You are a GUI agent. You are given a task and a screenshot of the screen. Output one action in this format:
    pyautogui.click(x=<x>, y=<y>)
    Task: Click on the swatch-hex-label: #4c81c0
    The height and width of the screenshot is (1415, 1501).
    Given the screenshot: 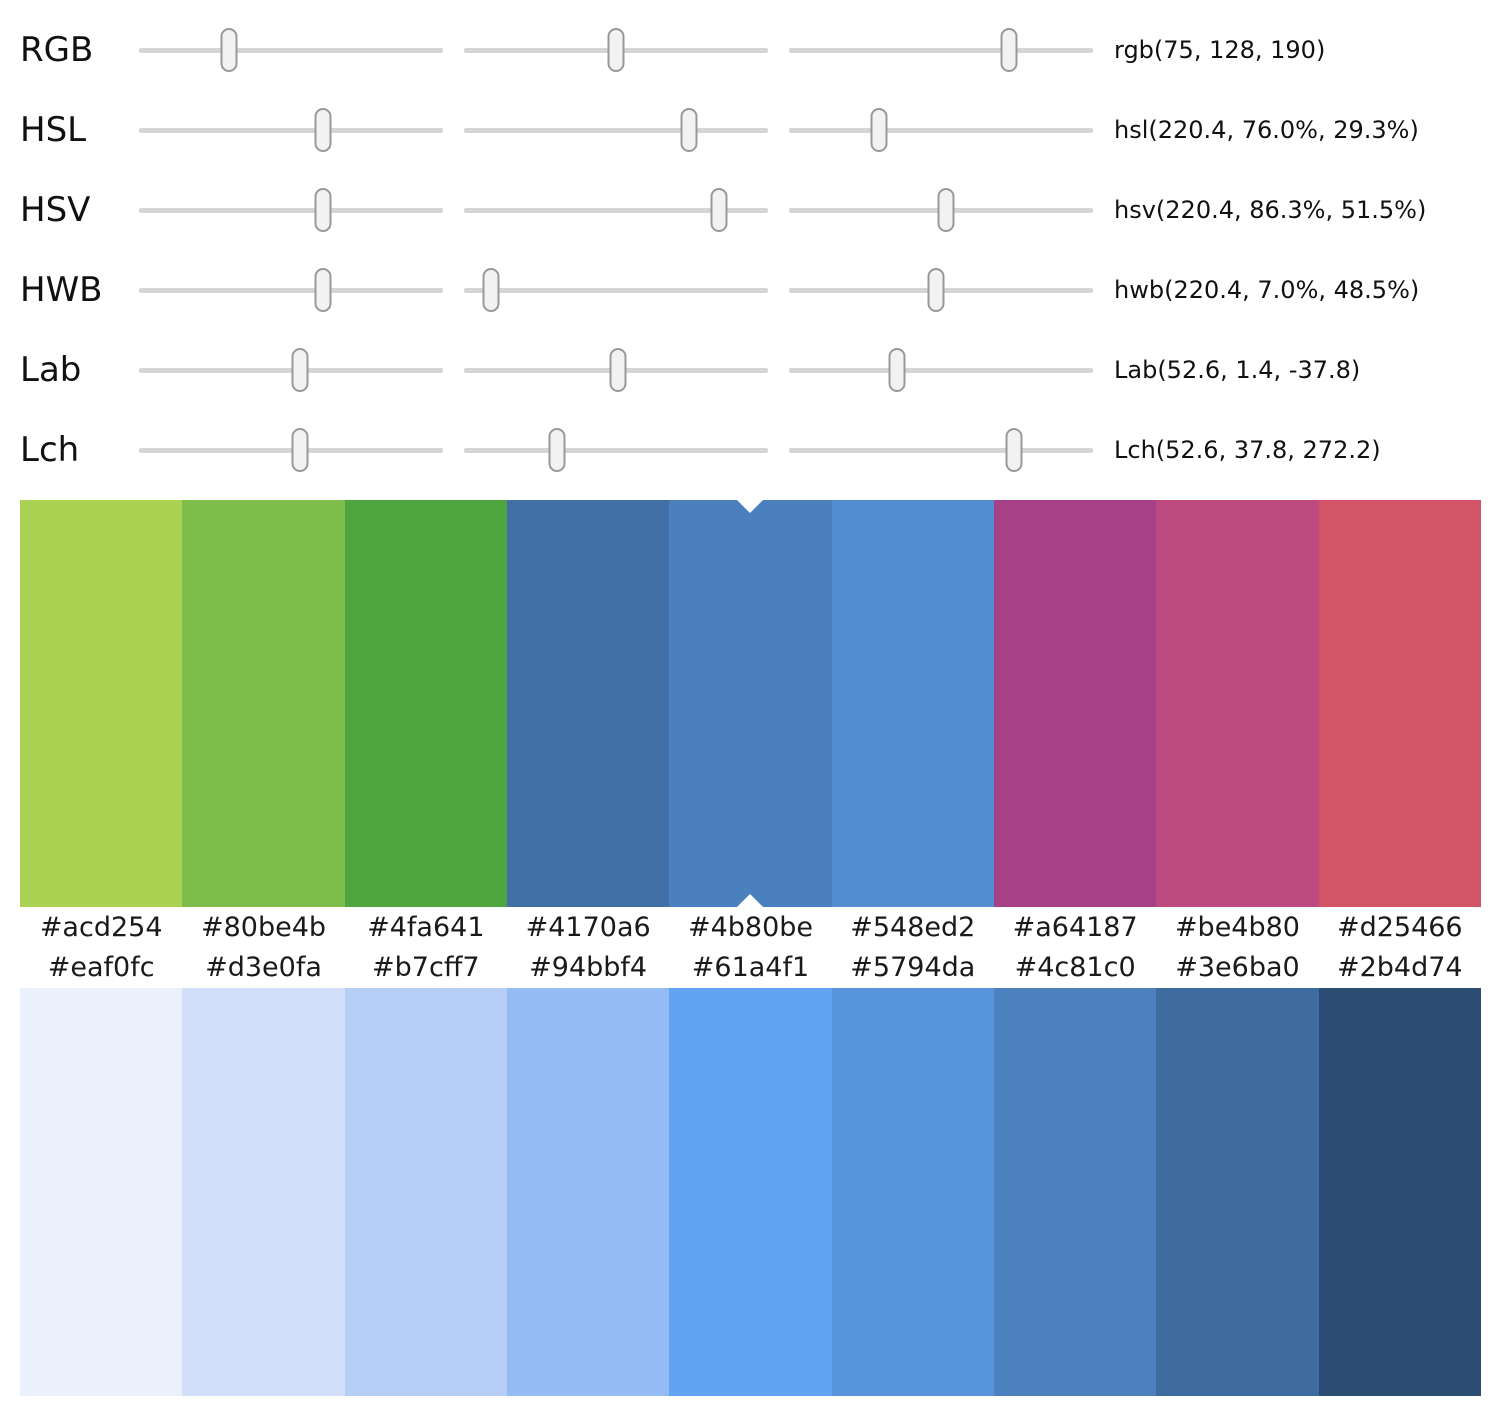 What is the action you would take?
    pyautogui.click(x=1075, y=967)
    